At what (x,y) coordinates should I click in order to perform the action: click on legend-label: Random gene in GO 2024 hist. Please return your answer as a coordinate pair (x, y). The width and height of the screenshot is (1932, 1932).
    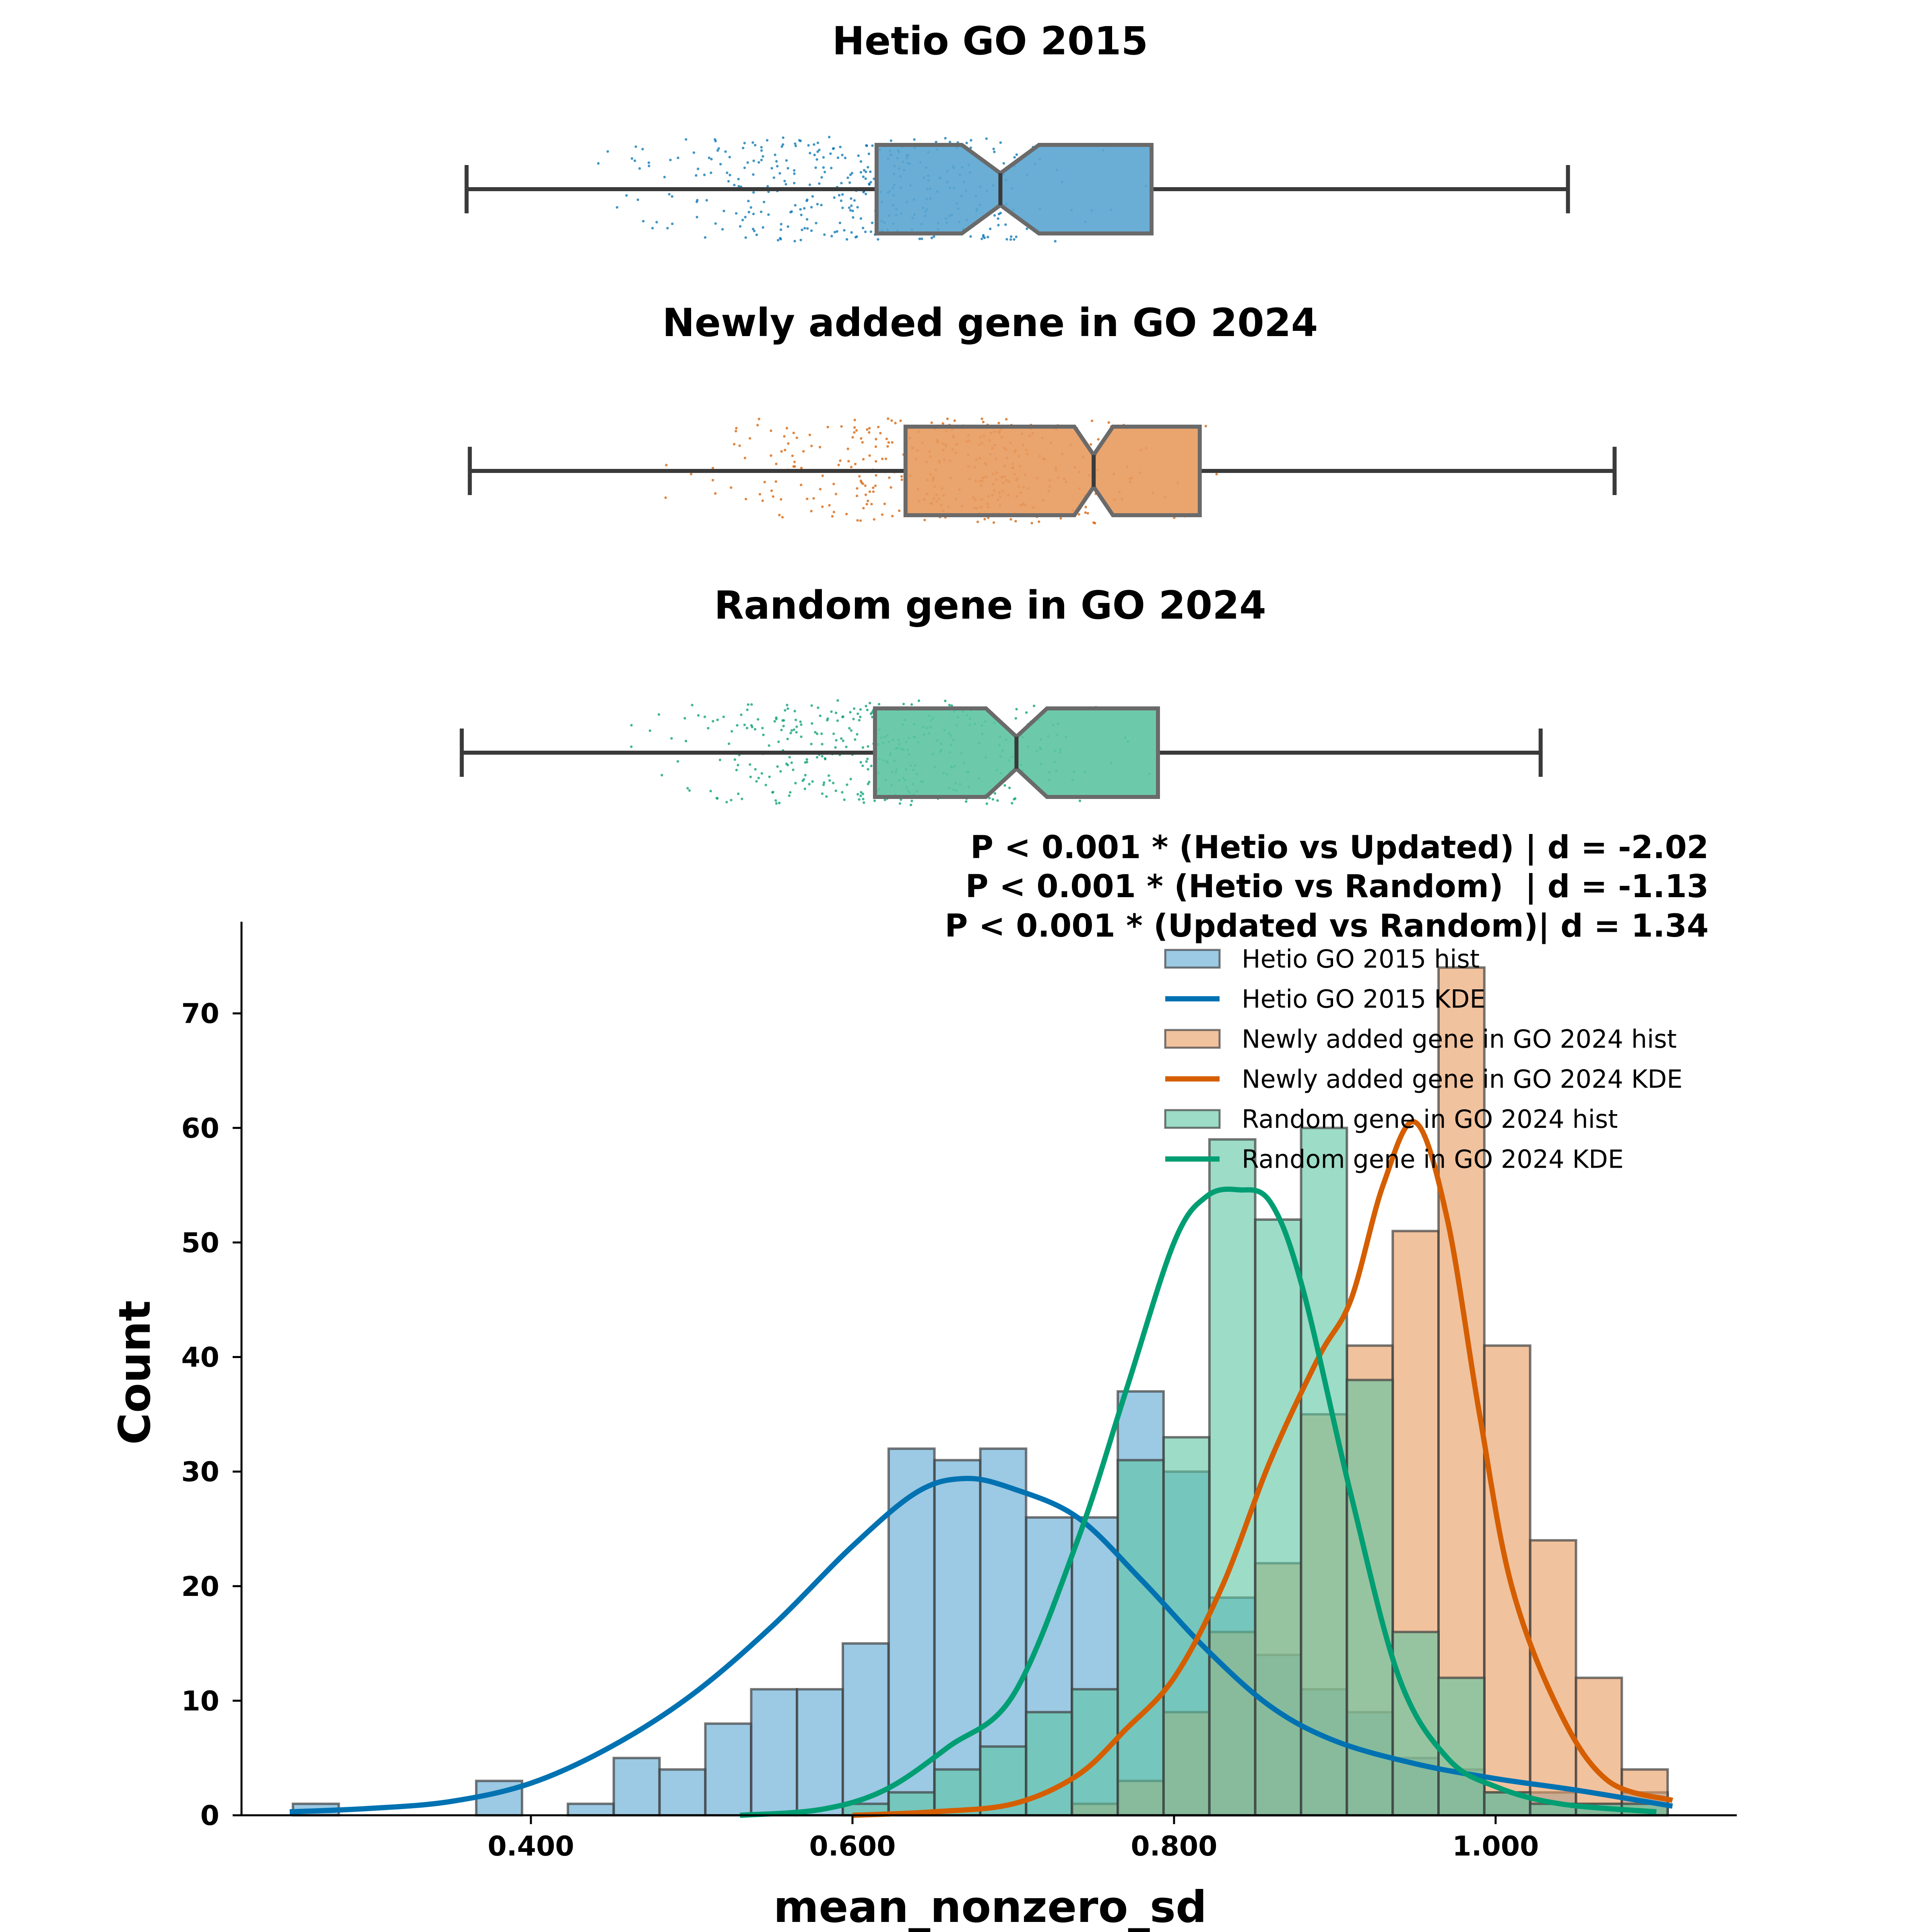
    Looking at the image, I should click on (1430, 1119).